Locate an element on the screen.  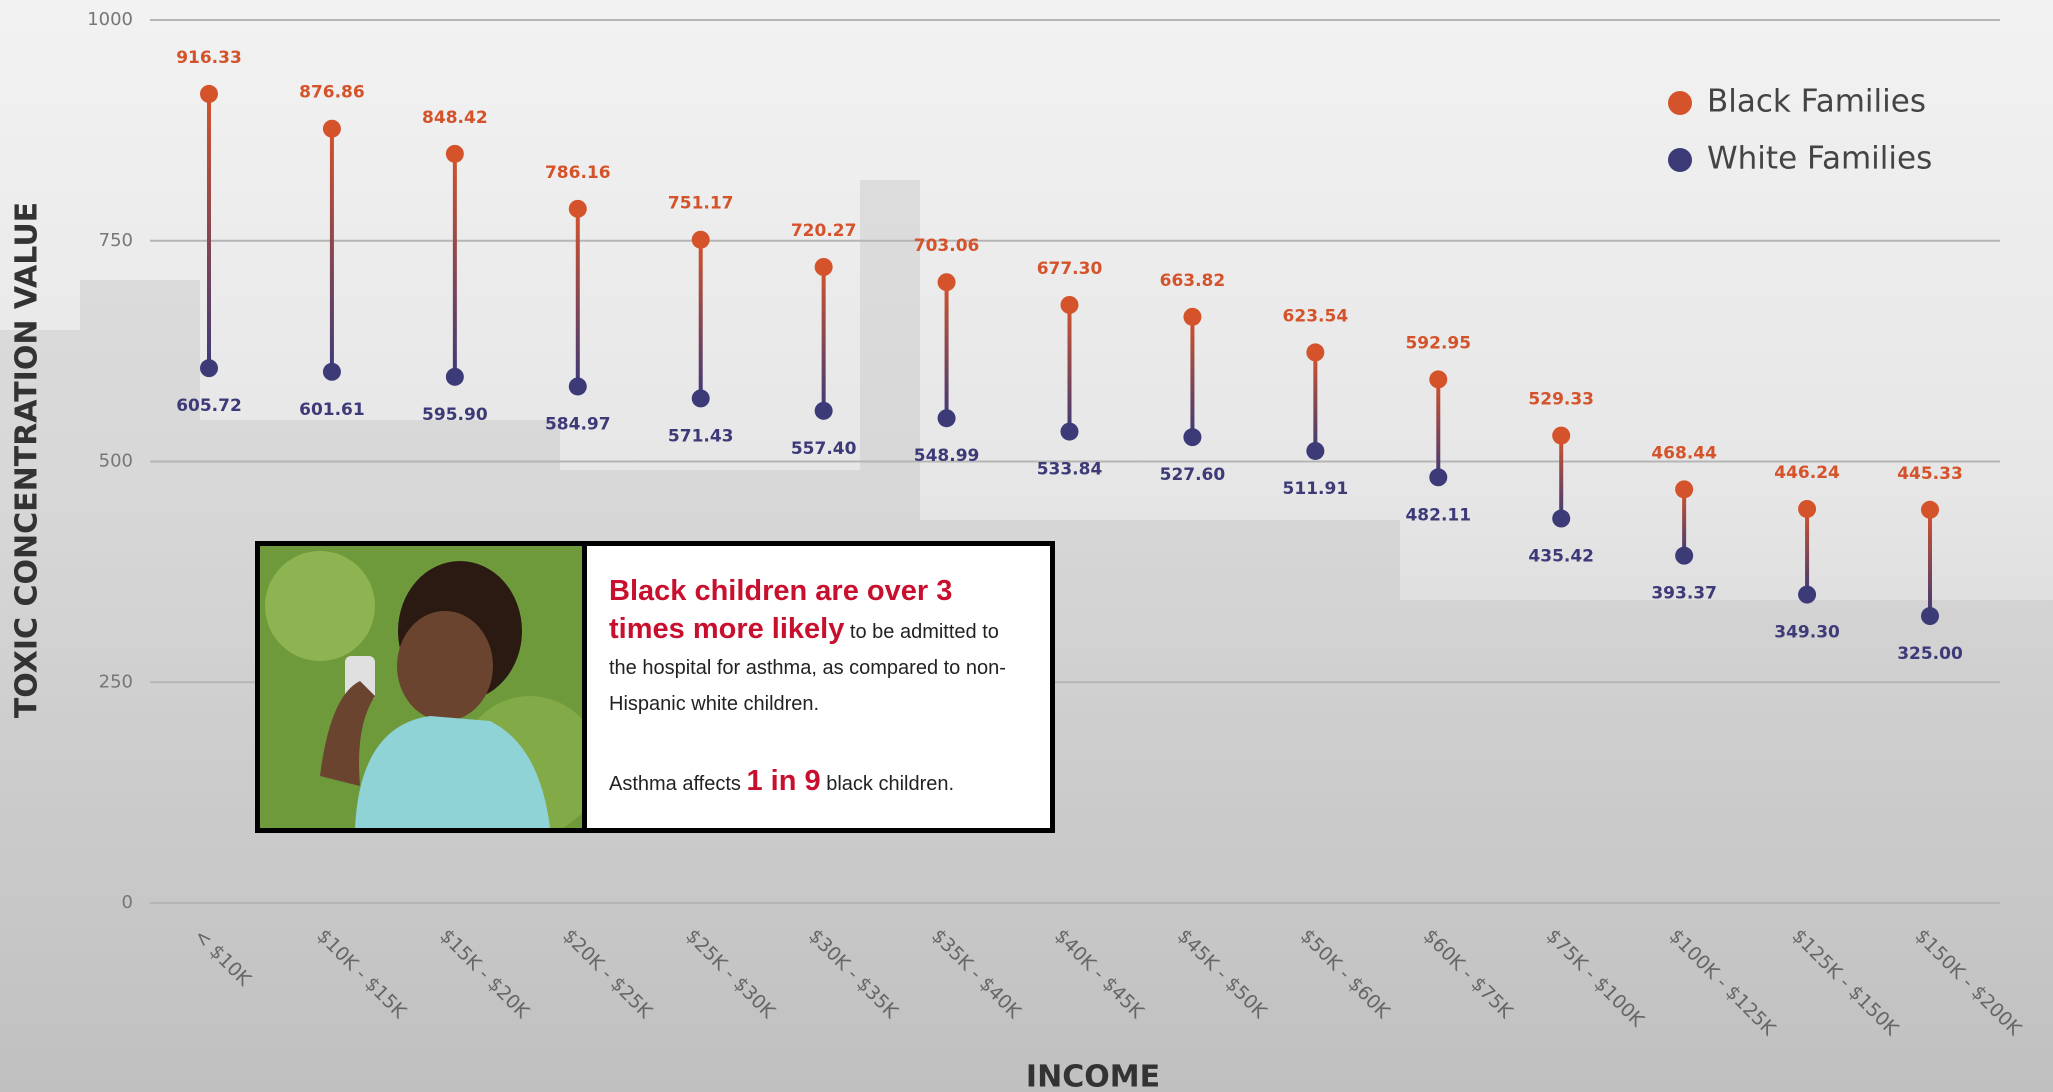
data-label: 623.54 is located at coordinates (1316, 316).